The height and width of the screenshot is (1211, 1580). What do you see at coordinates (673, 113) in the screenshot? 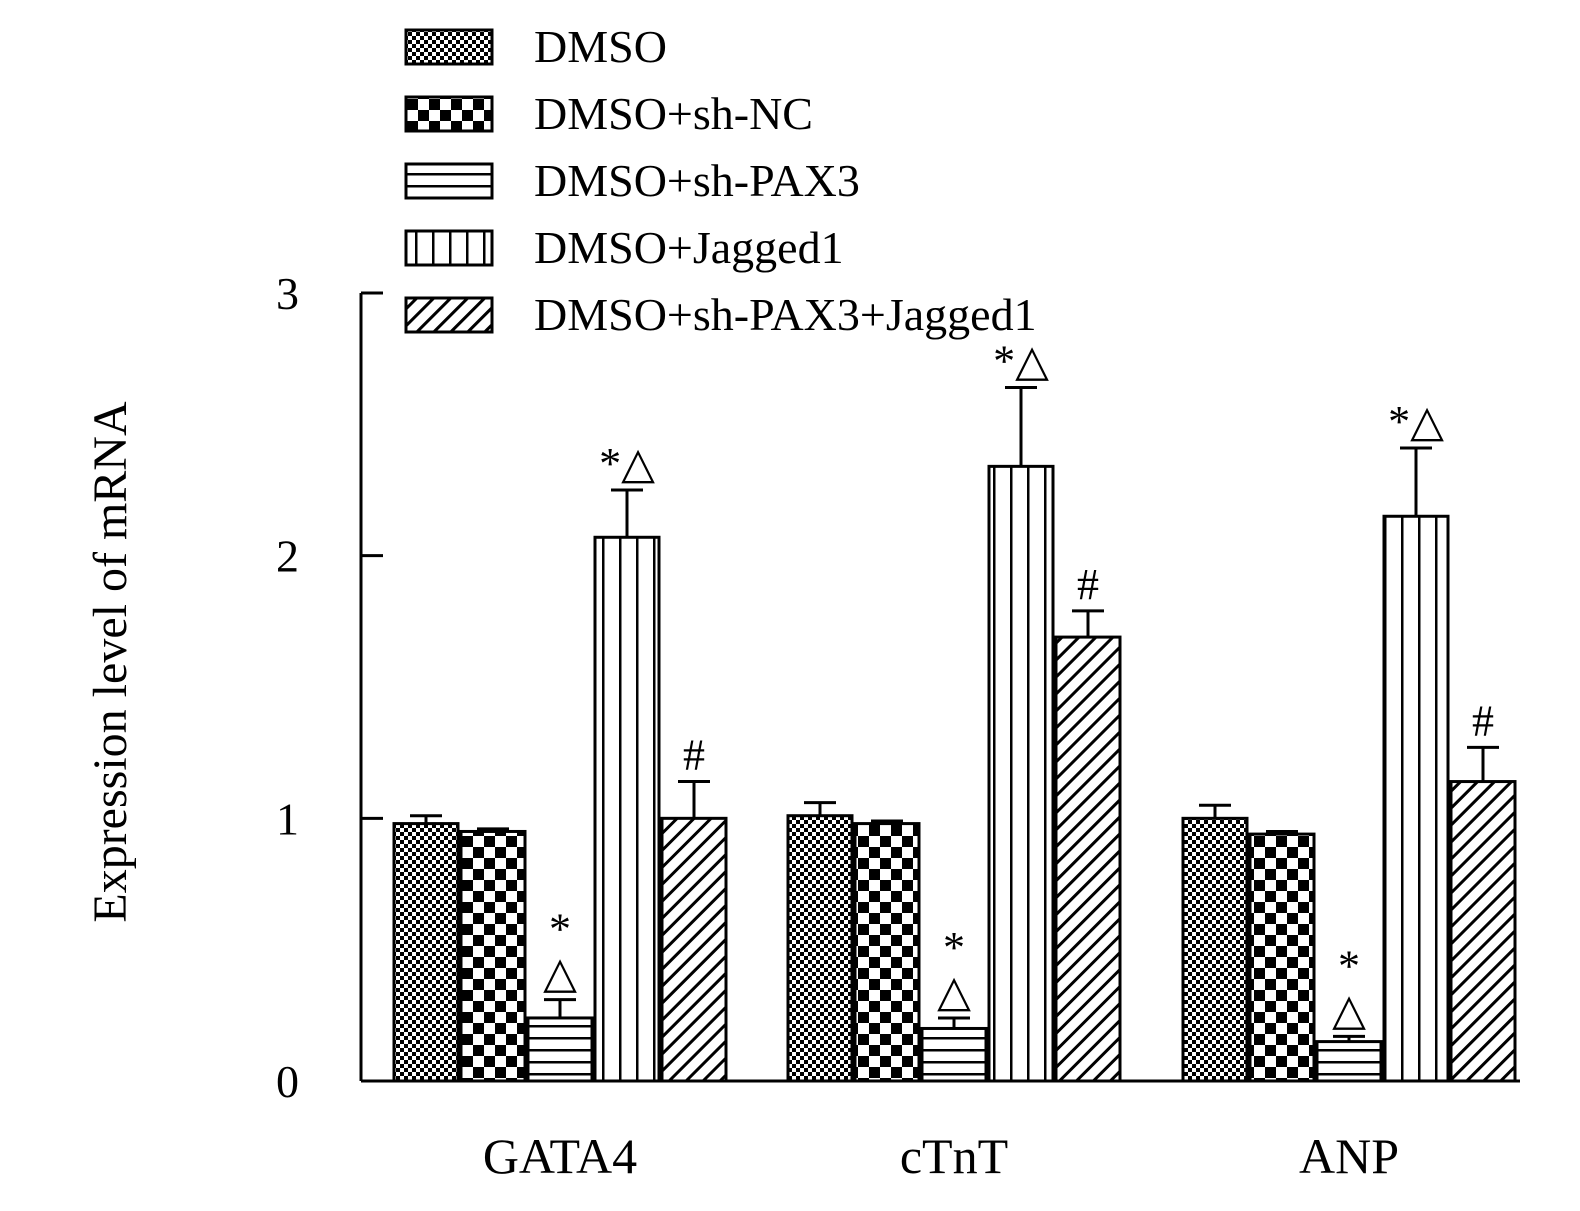
I see `legend-label: DMSO+sh-NC` at bounding box center [673, 113].